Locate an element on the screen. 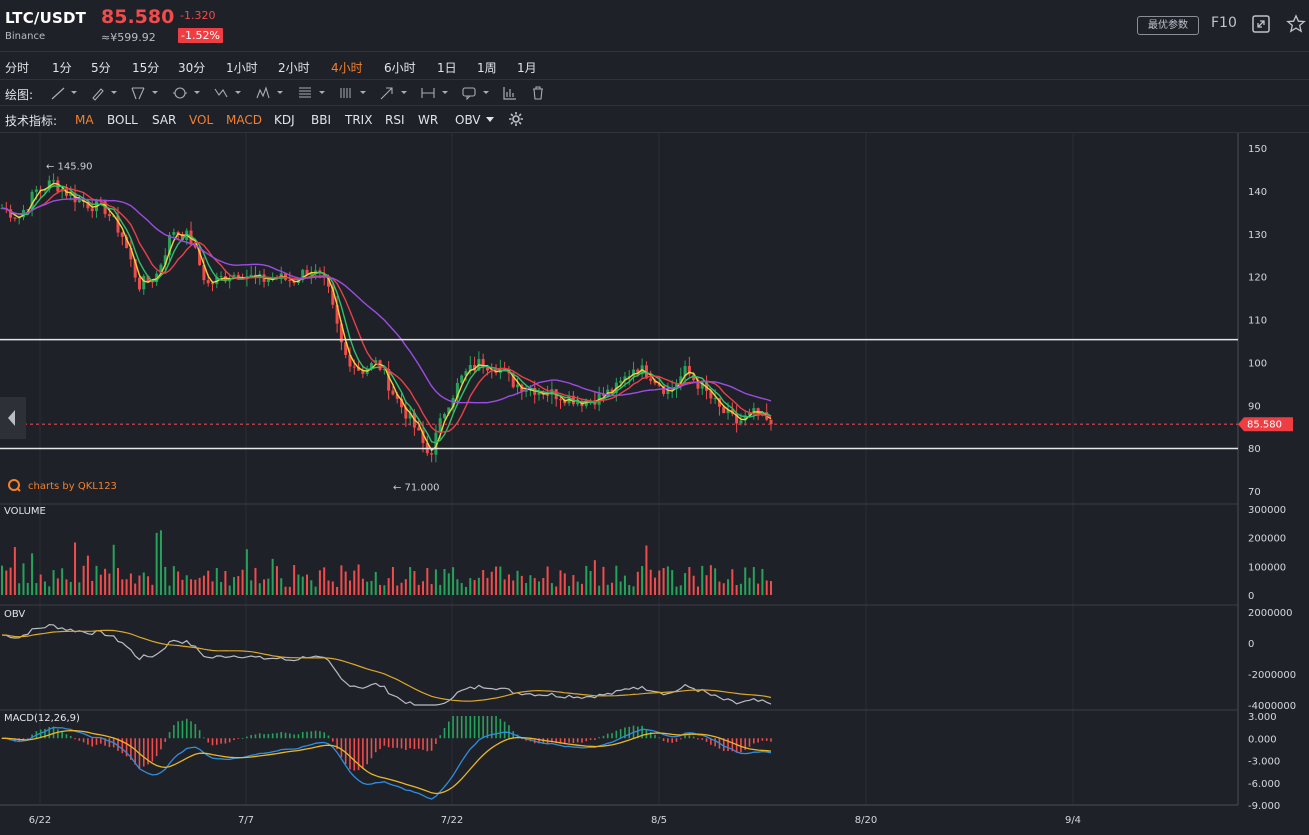 This screenshot has width=1309, height=835. volume-bars is located at coordinates (386, 562).